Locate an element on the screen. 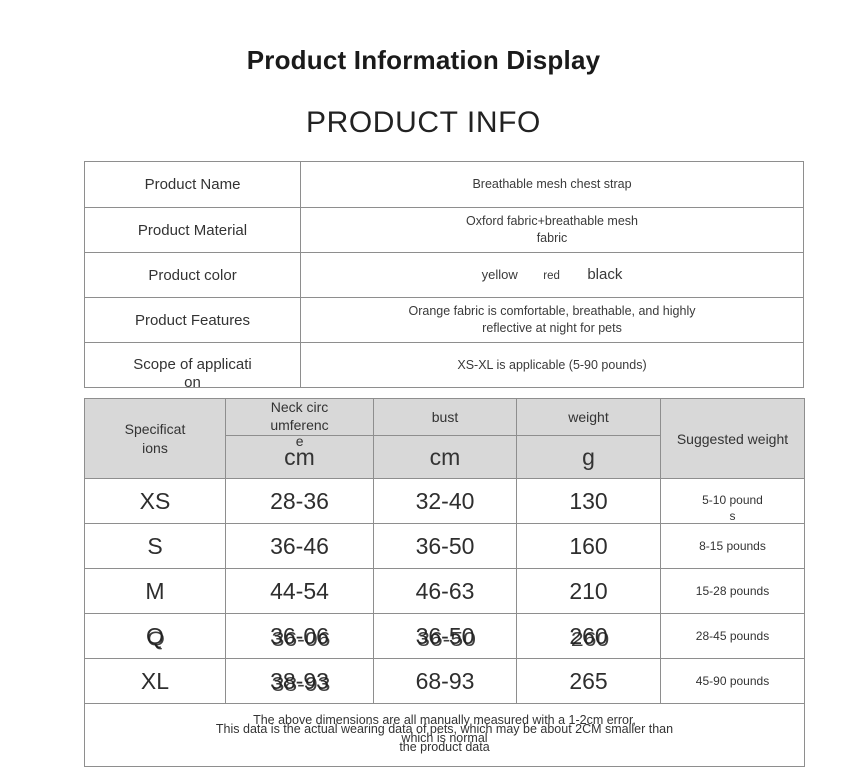 The height and width of the screenshot is (784, 847). table-row: Q Q 36-06 36-06 36-50 36-50 260 26 is located at coordinates (444, 636).